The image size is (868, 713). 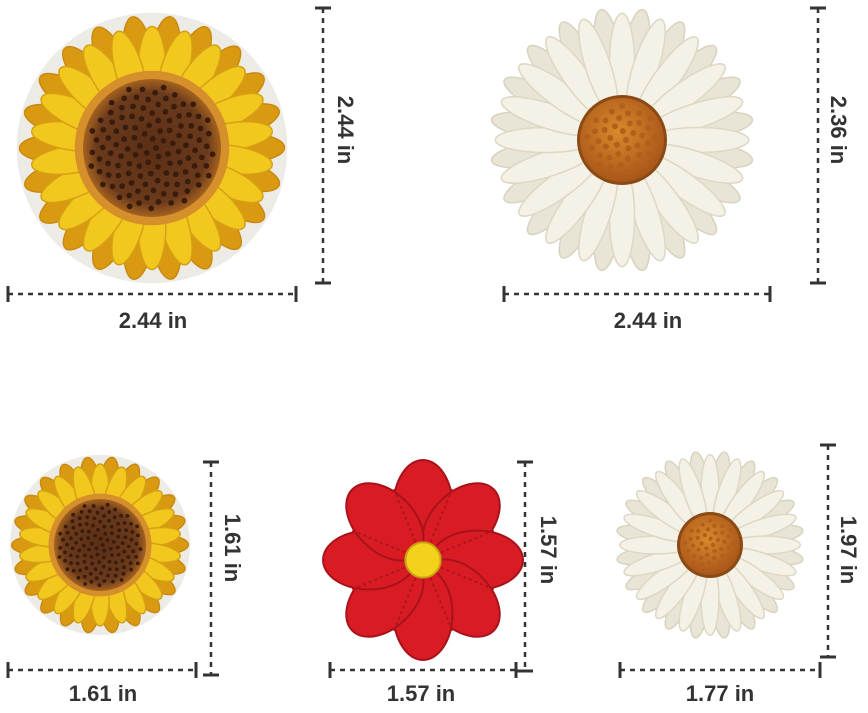 What do you see at coordinates (100, 545) in the screenshot?
I see `sunflower-small` at bounding box center [100, 545].